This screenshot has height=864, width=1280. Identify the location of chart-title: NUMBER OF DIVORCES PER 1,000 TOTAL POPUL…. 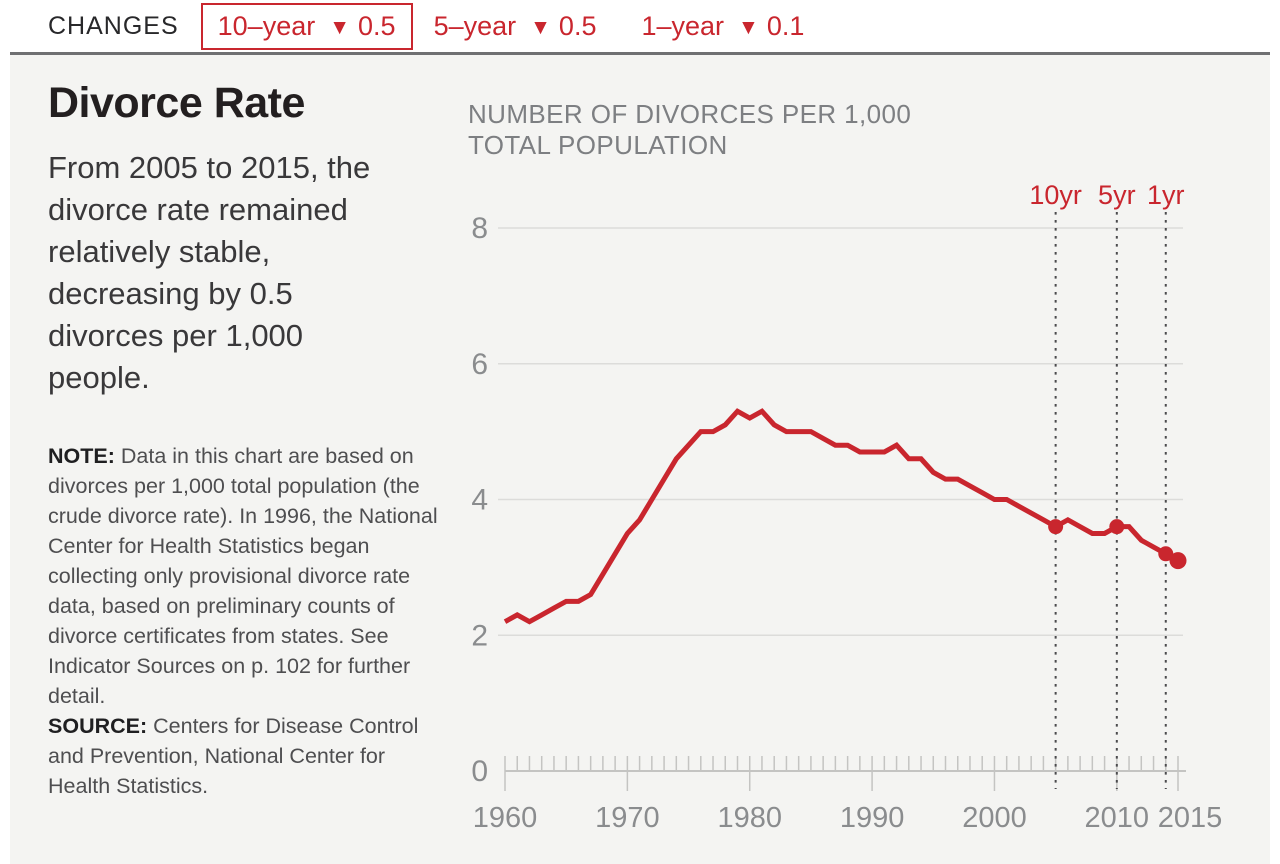
(690, 129).